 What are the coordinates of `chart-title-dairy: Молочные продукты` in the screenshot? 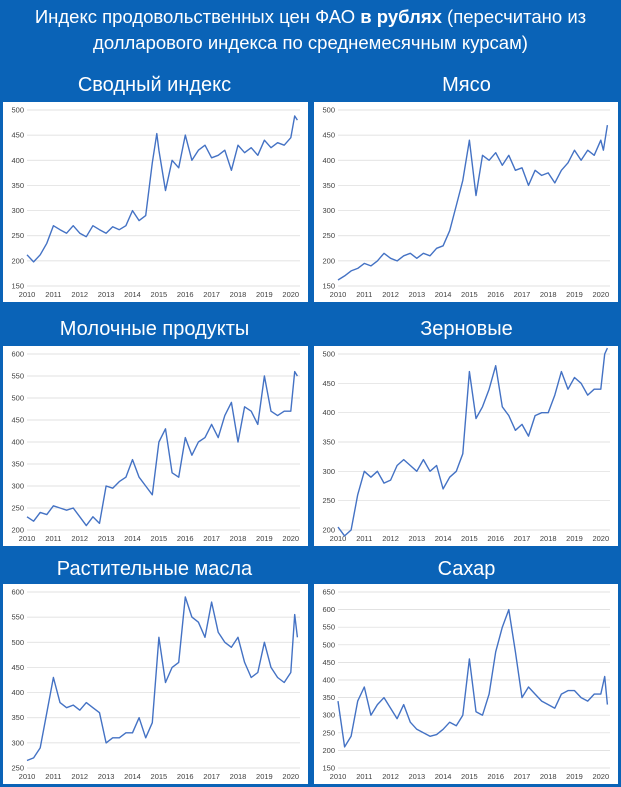 It's located at (154, 329).